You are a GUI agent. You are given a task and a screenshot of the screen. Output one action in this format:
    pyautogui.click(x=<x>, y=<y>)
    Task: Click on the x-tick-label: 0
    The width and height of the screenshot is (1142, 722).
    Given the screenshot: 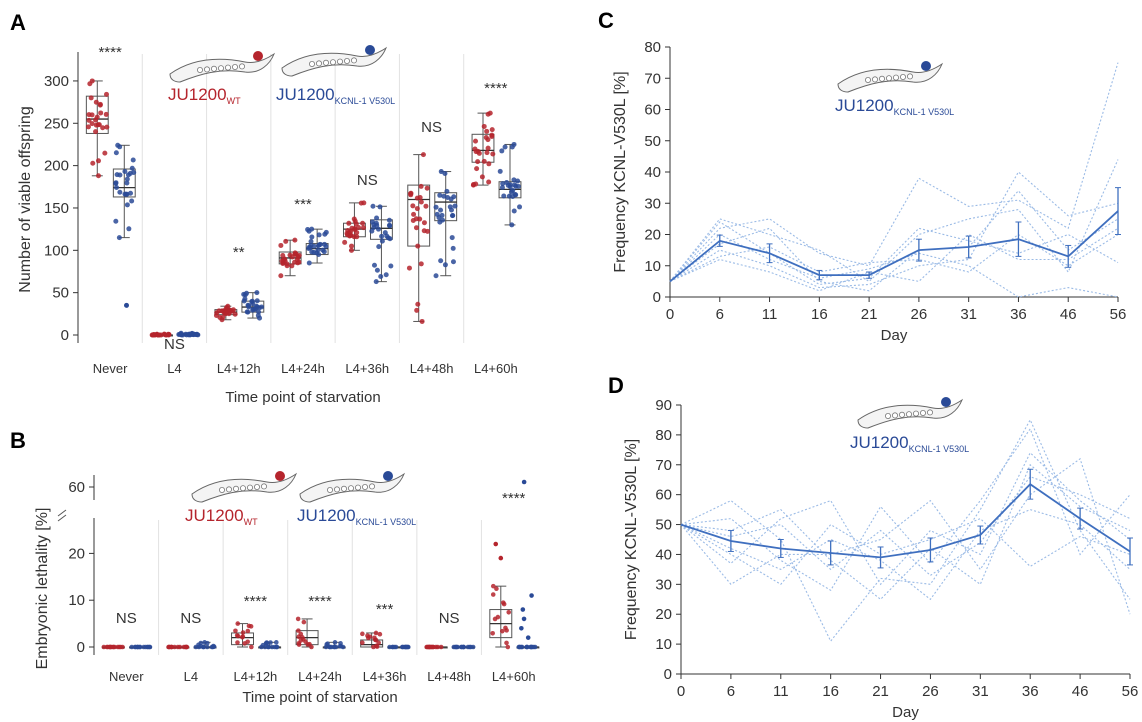 What is the action you would take?
    pyautogui.click(x=670, y=314)
    